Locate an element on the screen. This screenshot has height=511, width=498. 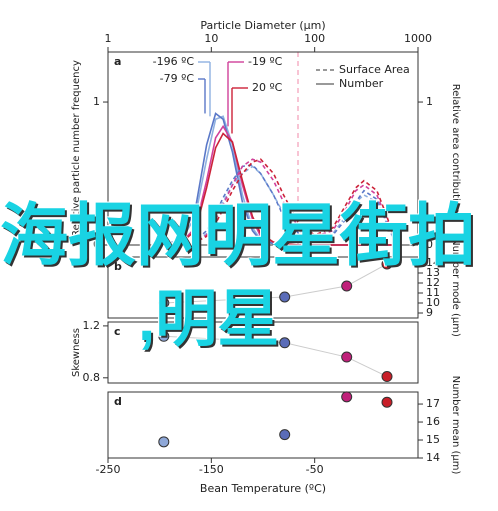
y2-tick-label: 9 is located at coordinates (429, 312).